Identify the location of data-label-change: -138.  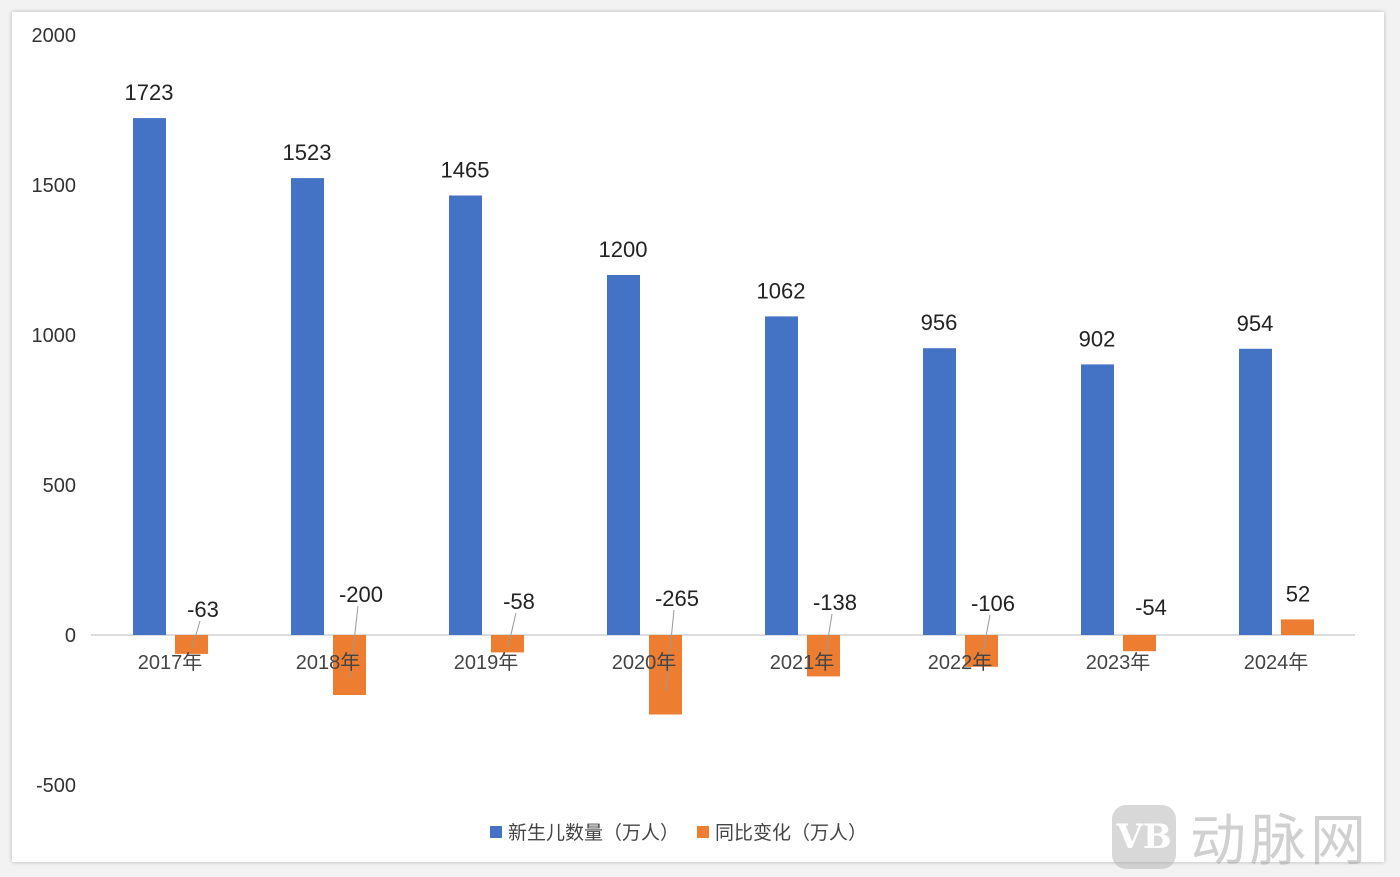
(835, 602).